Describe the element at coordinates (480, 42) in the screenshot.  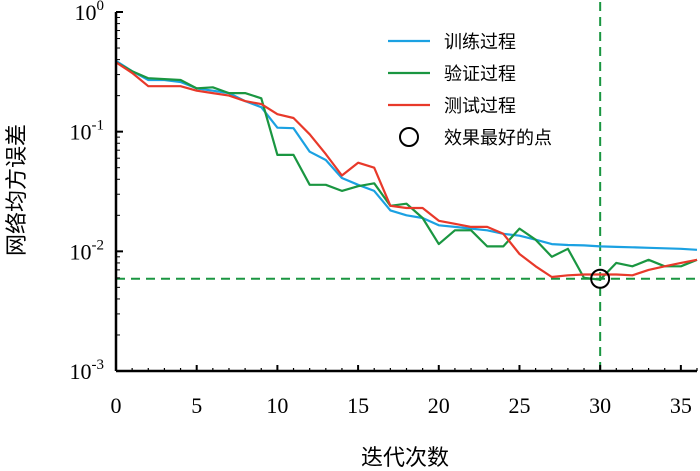
I see `legend-label-1: 训练过程` at that location.